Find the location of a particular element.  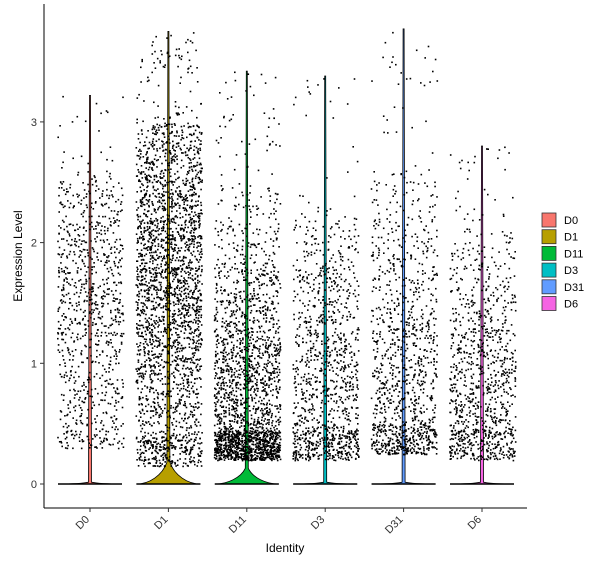

legend-item-D1: D1 is located at coordinates (559, 237).